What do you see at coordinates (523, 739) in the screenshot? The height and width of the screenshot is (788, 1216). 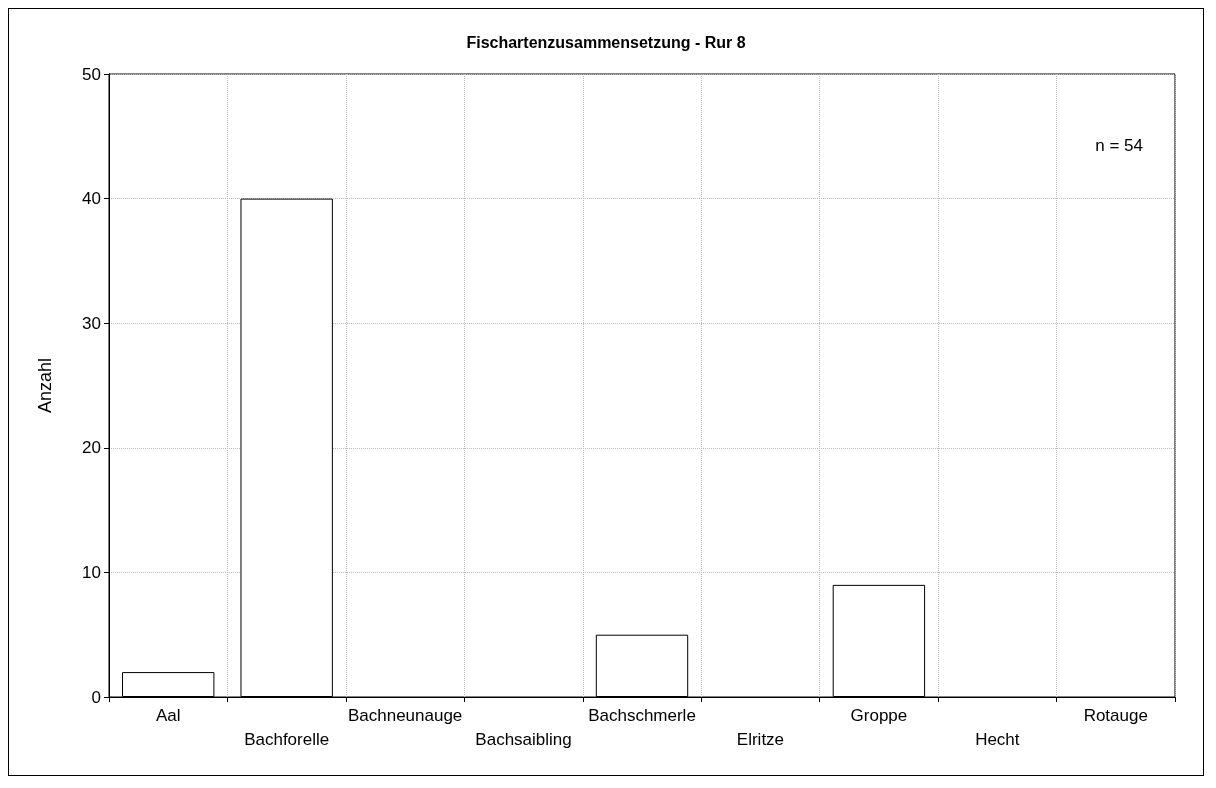 I see `x-tick-label: Bachsaibling` at bounding box center [523, 739].